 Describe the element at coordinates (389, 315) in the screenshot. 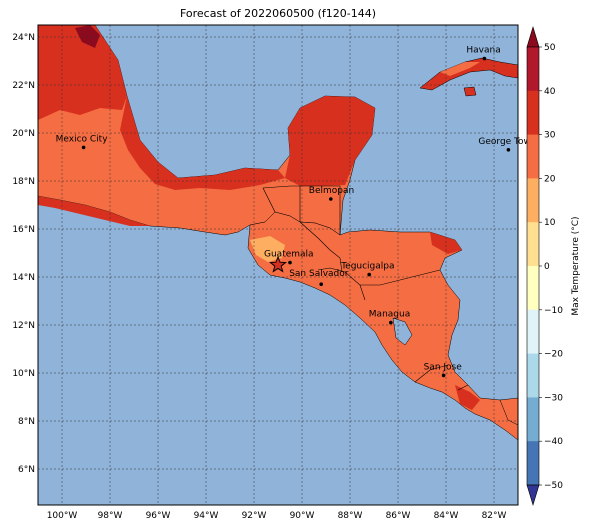

I see `city-label: Managua` at that location.